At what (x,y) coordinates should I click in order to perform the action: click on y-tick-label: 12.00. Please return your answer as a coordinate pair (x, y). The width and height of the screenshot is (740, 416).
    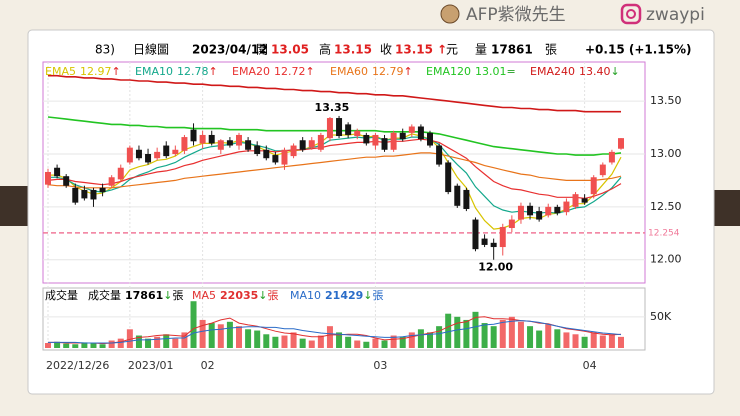
    Looking at the image, I should click on (666, 259).